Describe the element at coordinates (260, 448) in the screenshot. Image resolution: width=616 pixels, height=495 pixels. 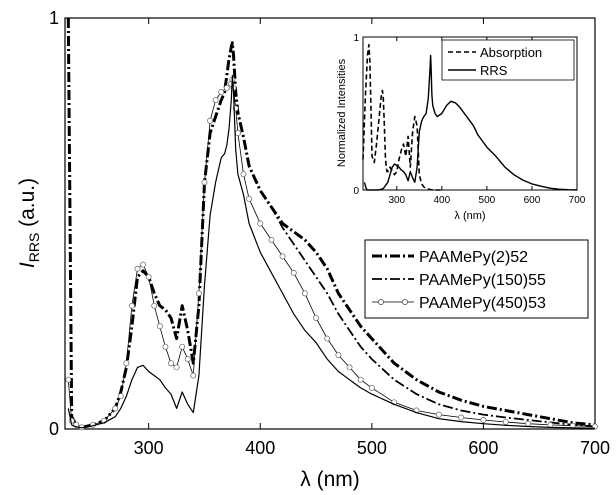
I see `main-x-tick-label: 400` at that location.